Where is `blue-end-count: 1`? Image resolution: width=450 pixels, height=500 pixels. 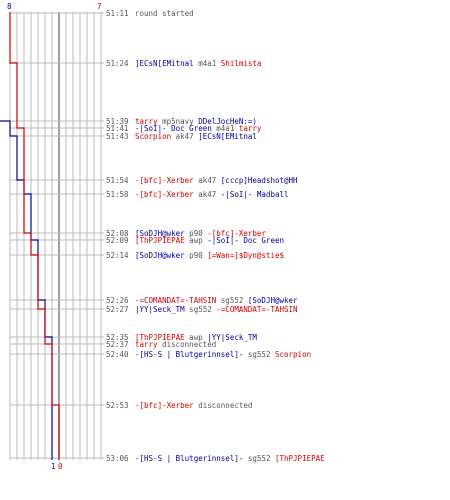
blue-end-count: 1 is located at coordinates (53, 466).